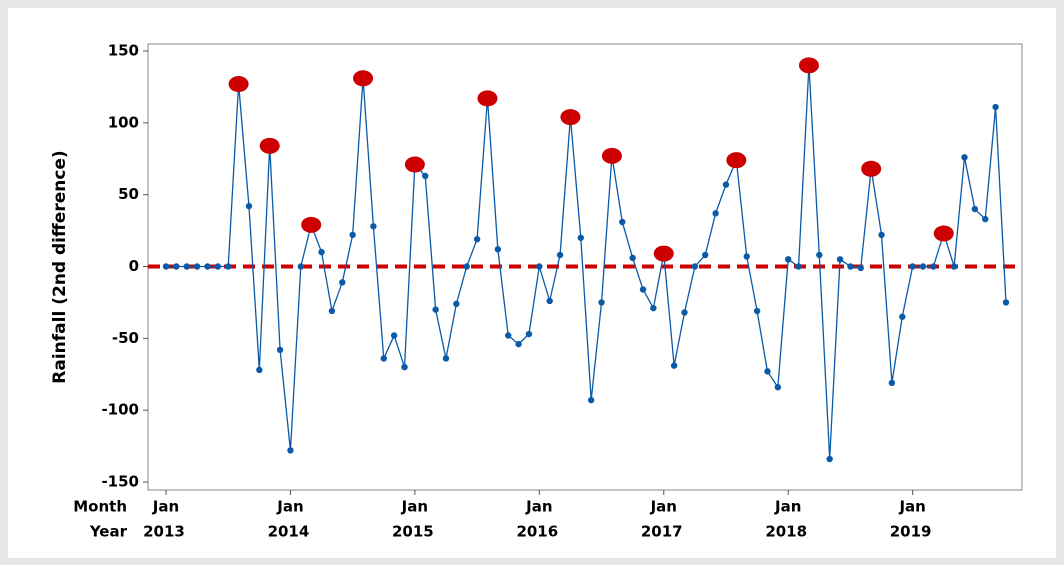 The image size is (1064, 565). What do you see at coordinates (123, 122) in the screenshot?
I see `y-tick-label: 100` at bounding box center [123, 122].